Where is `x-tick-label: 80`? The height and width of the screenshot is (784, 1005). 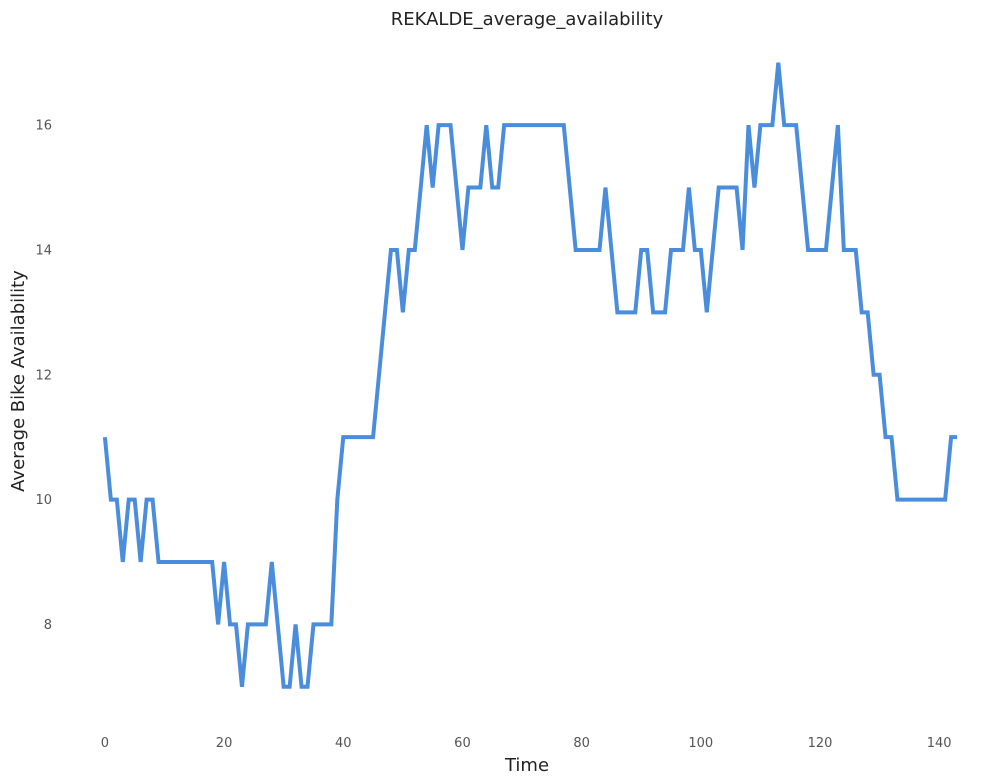 x-tick-label: 80 is located at coordinates (581, 743).